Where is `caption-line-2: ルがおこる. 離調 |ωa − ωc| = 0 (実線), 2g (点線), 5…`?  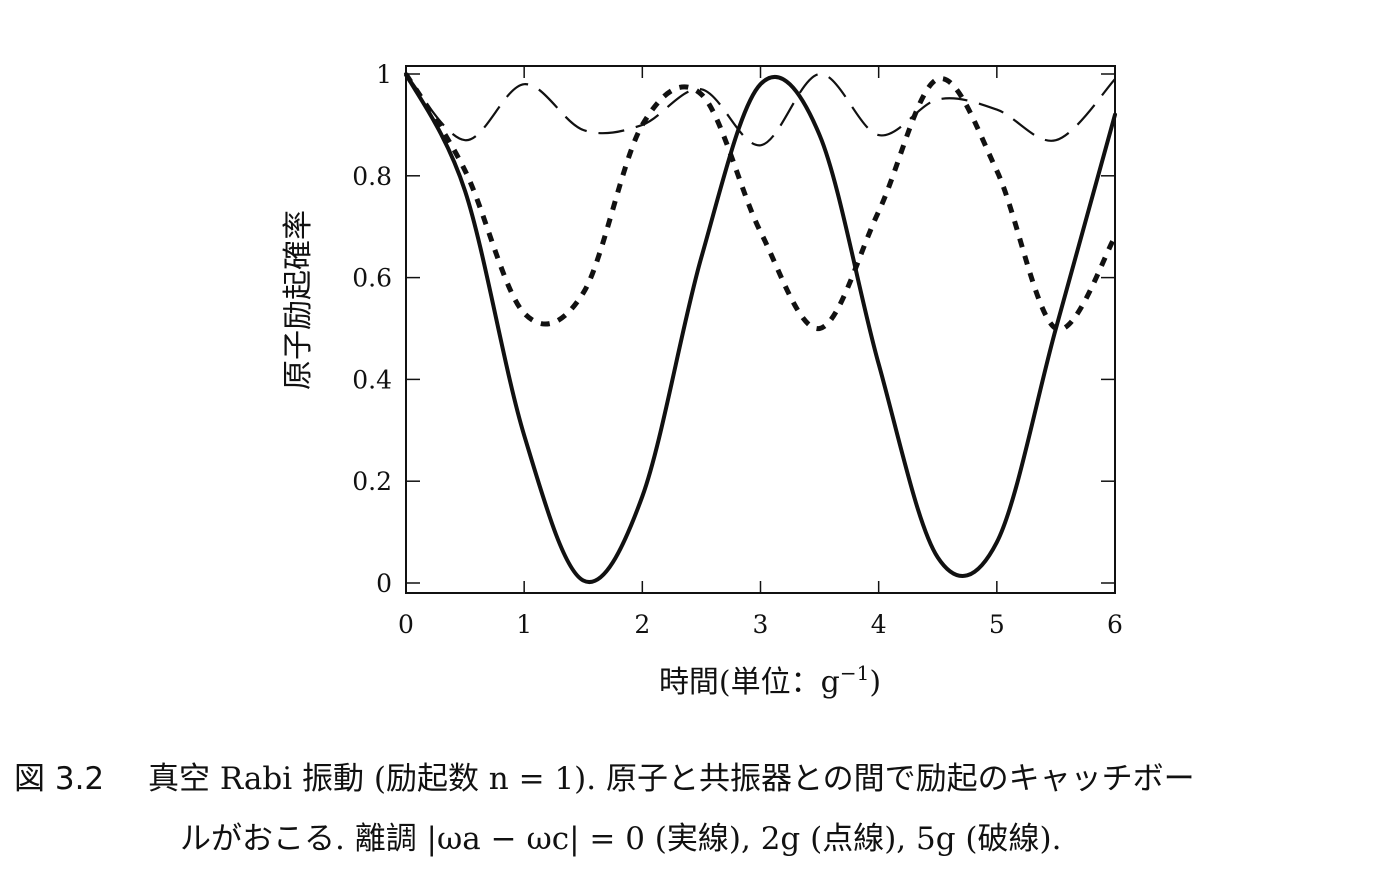
caption-line-2: ルがおこる. 離調 |ωa − ωc| = 0 (実線), 2g (点線), 5… is located at coordinates (621, 839).